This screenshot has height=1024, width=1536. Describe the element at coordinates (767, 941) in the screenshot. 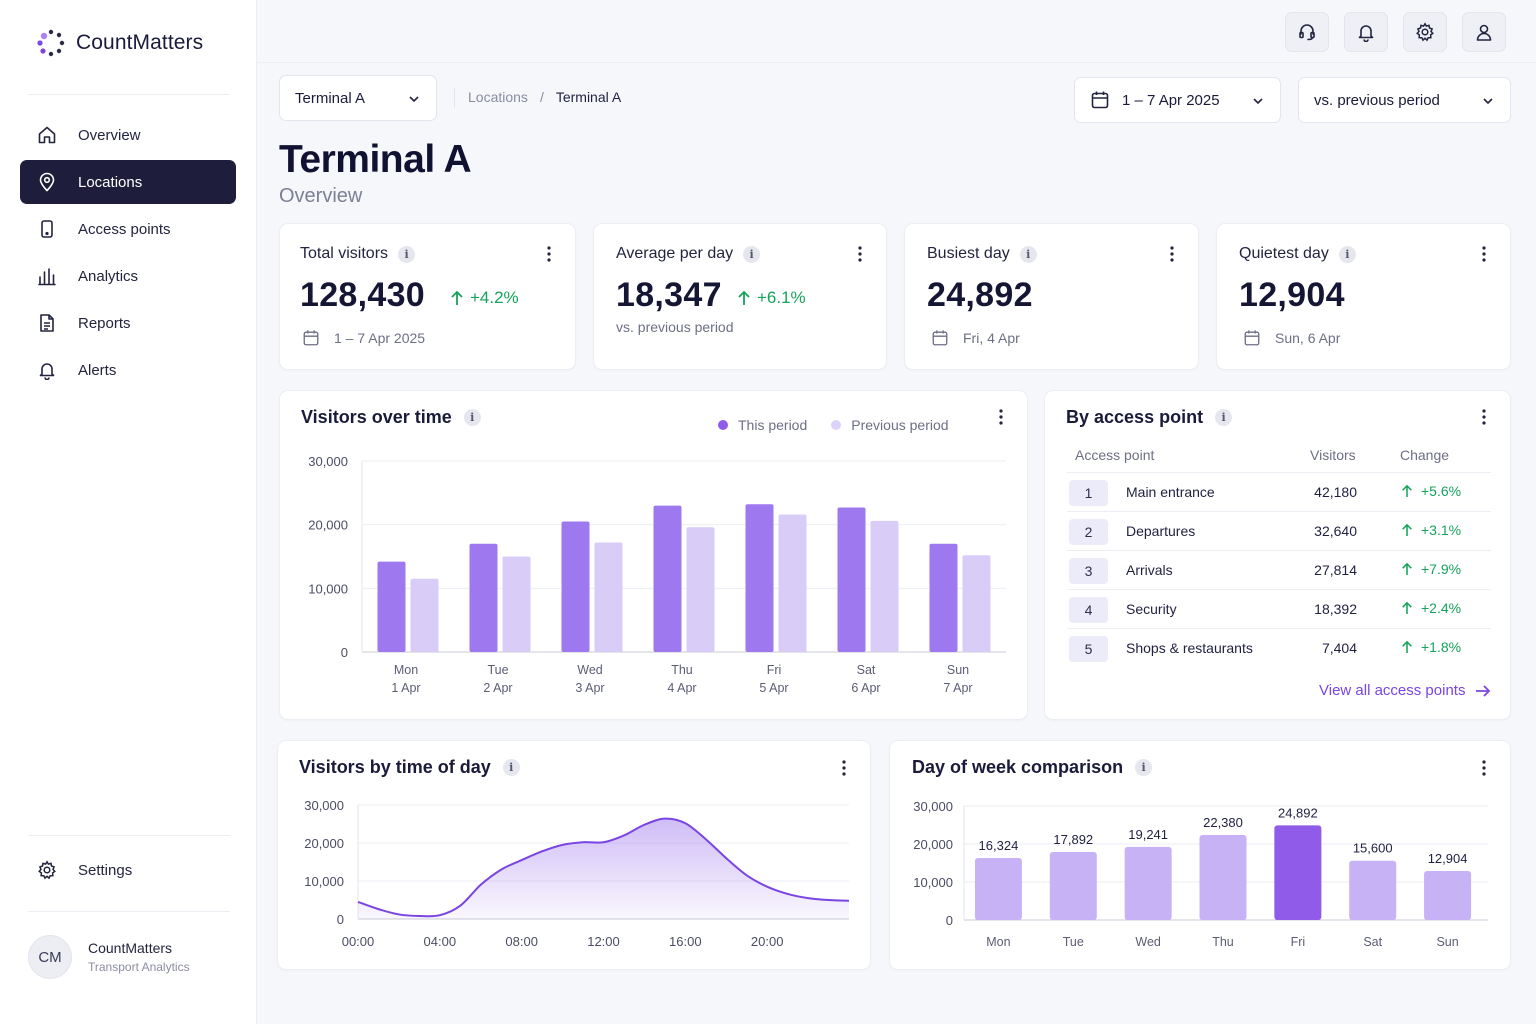

I see `x-tick-label: 20:00` at that location.